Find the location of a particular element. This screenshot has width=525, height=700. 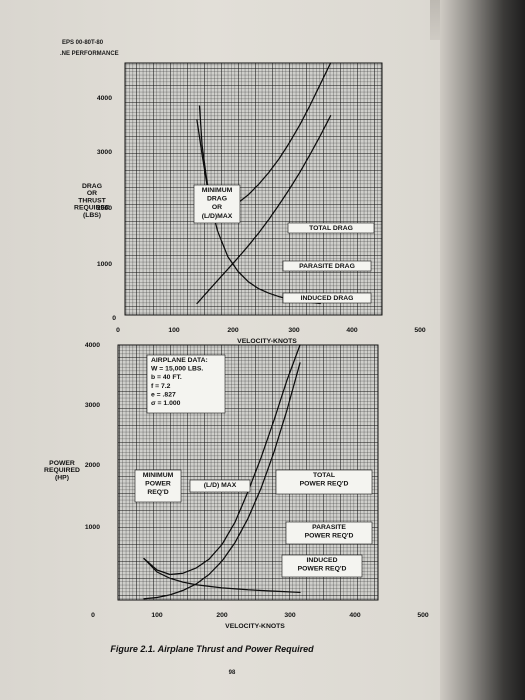

annotation-text: INDUCED is located at coordinates (322, 560).